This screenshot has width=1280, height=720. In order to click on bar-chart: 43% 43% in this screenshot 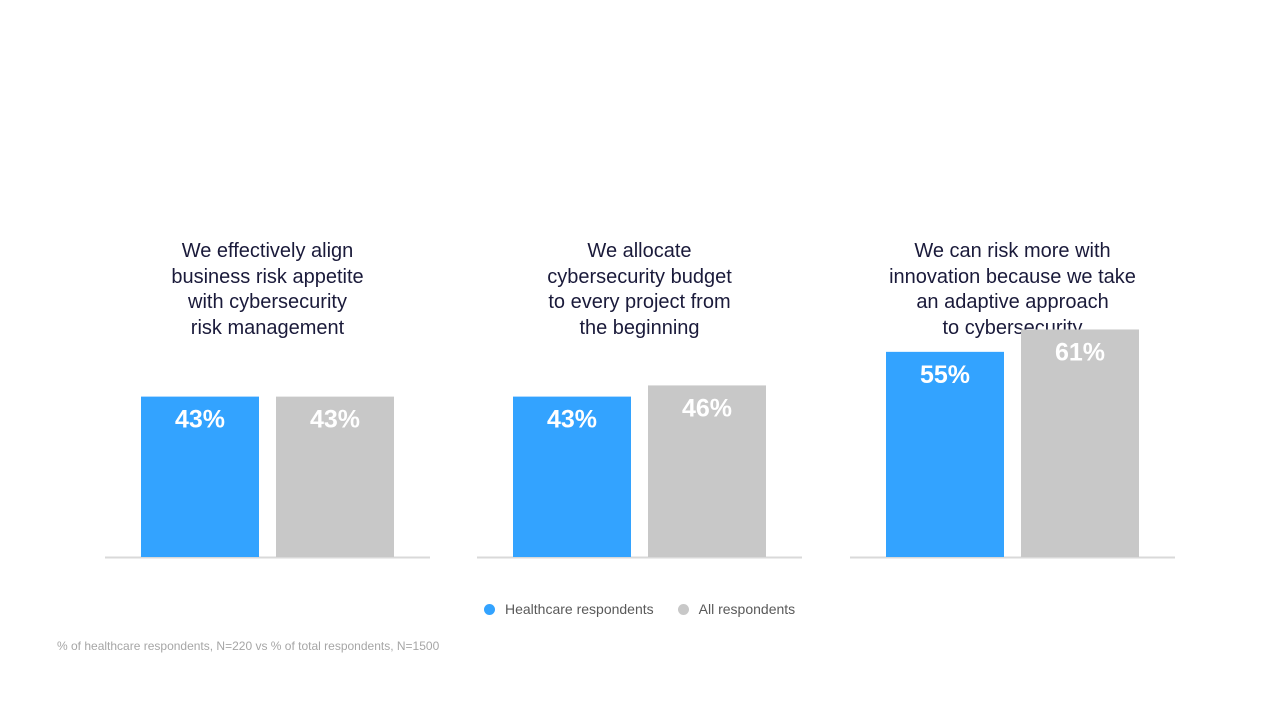, I will do `click(267, 477)`.